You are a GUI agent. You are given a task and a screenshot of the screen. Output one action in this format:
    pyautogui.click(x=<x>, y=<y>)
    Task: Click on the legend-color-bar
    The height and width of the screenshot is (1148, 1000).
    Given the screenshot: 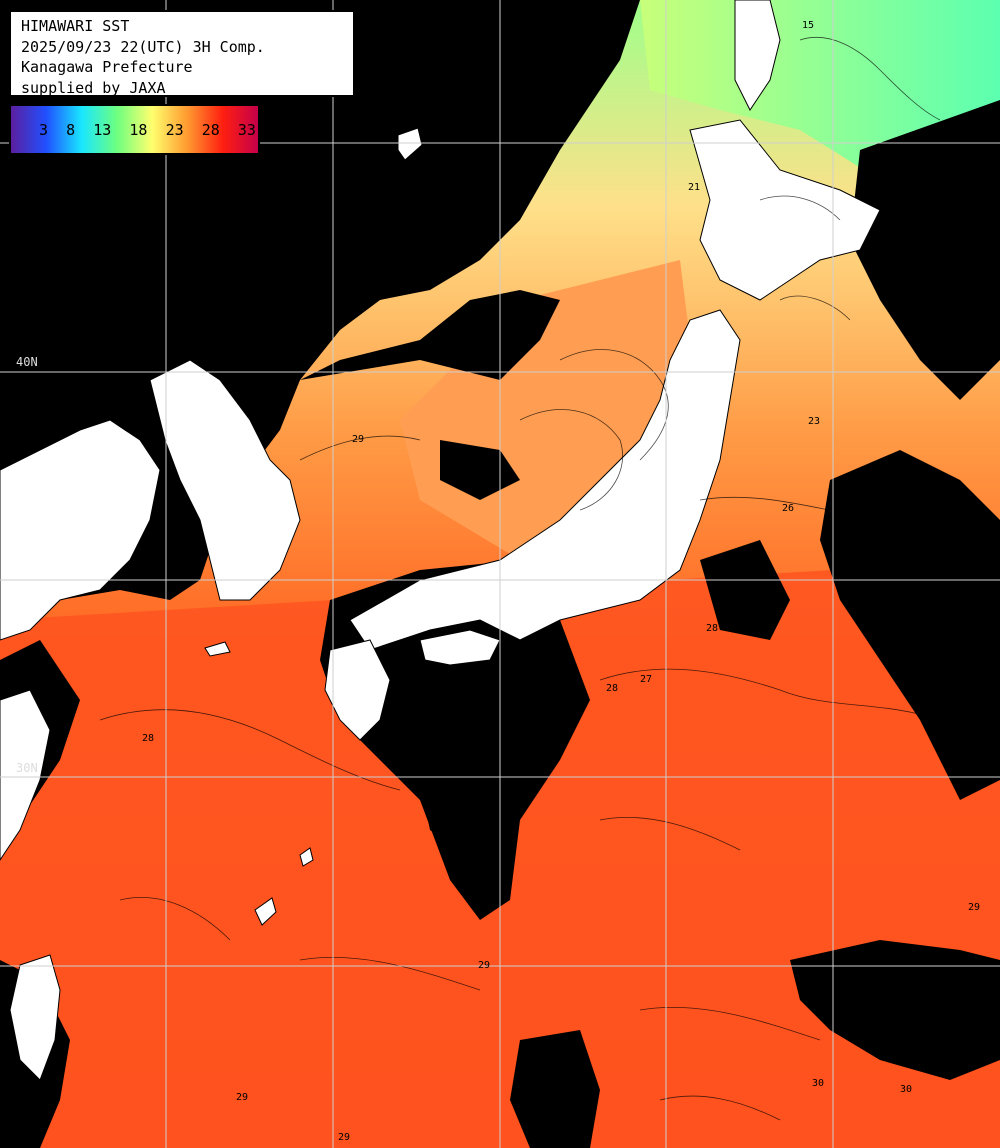 What is the action you would take?
    pyautogui.click(x=134, y=129)
    